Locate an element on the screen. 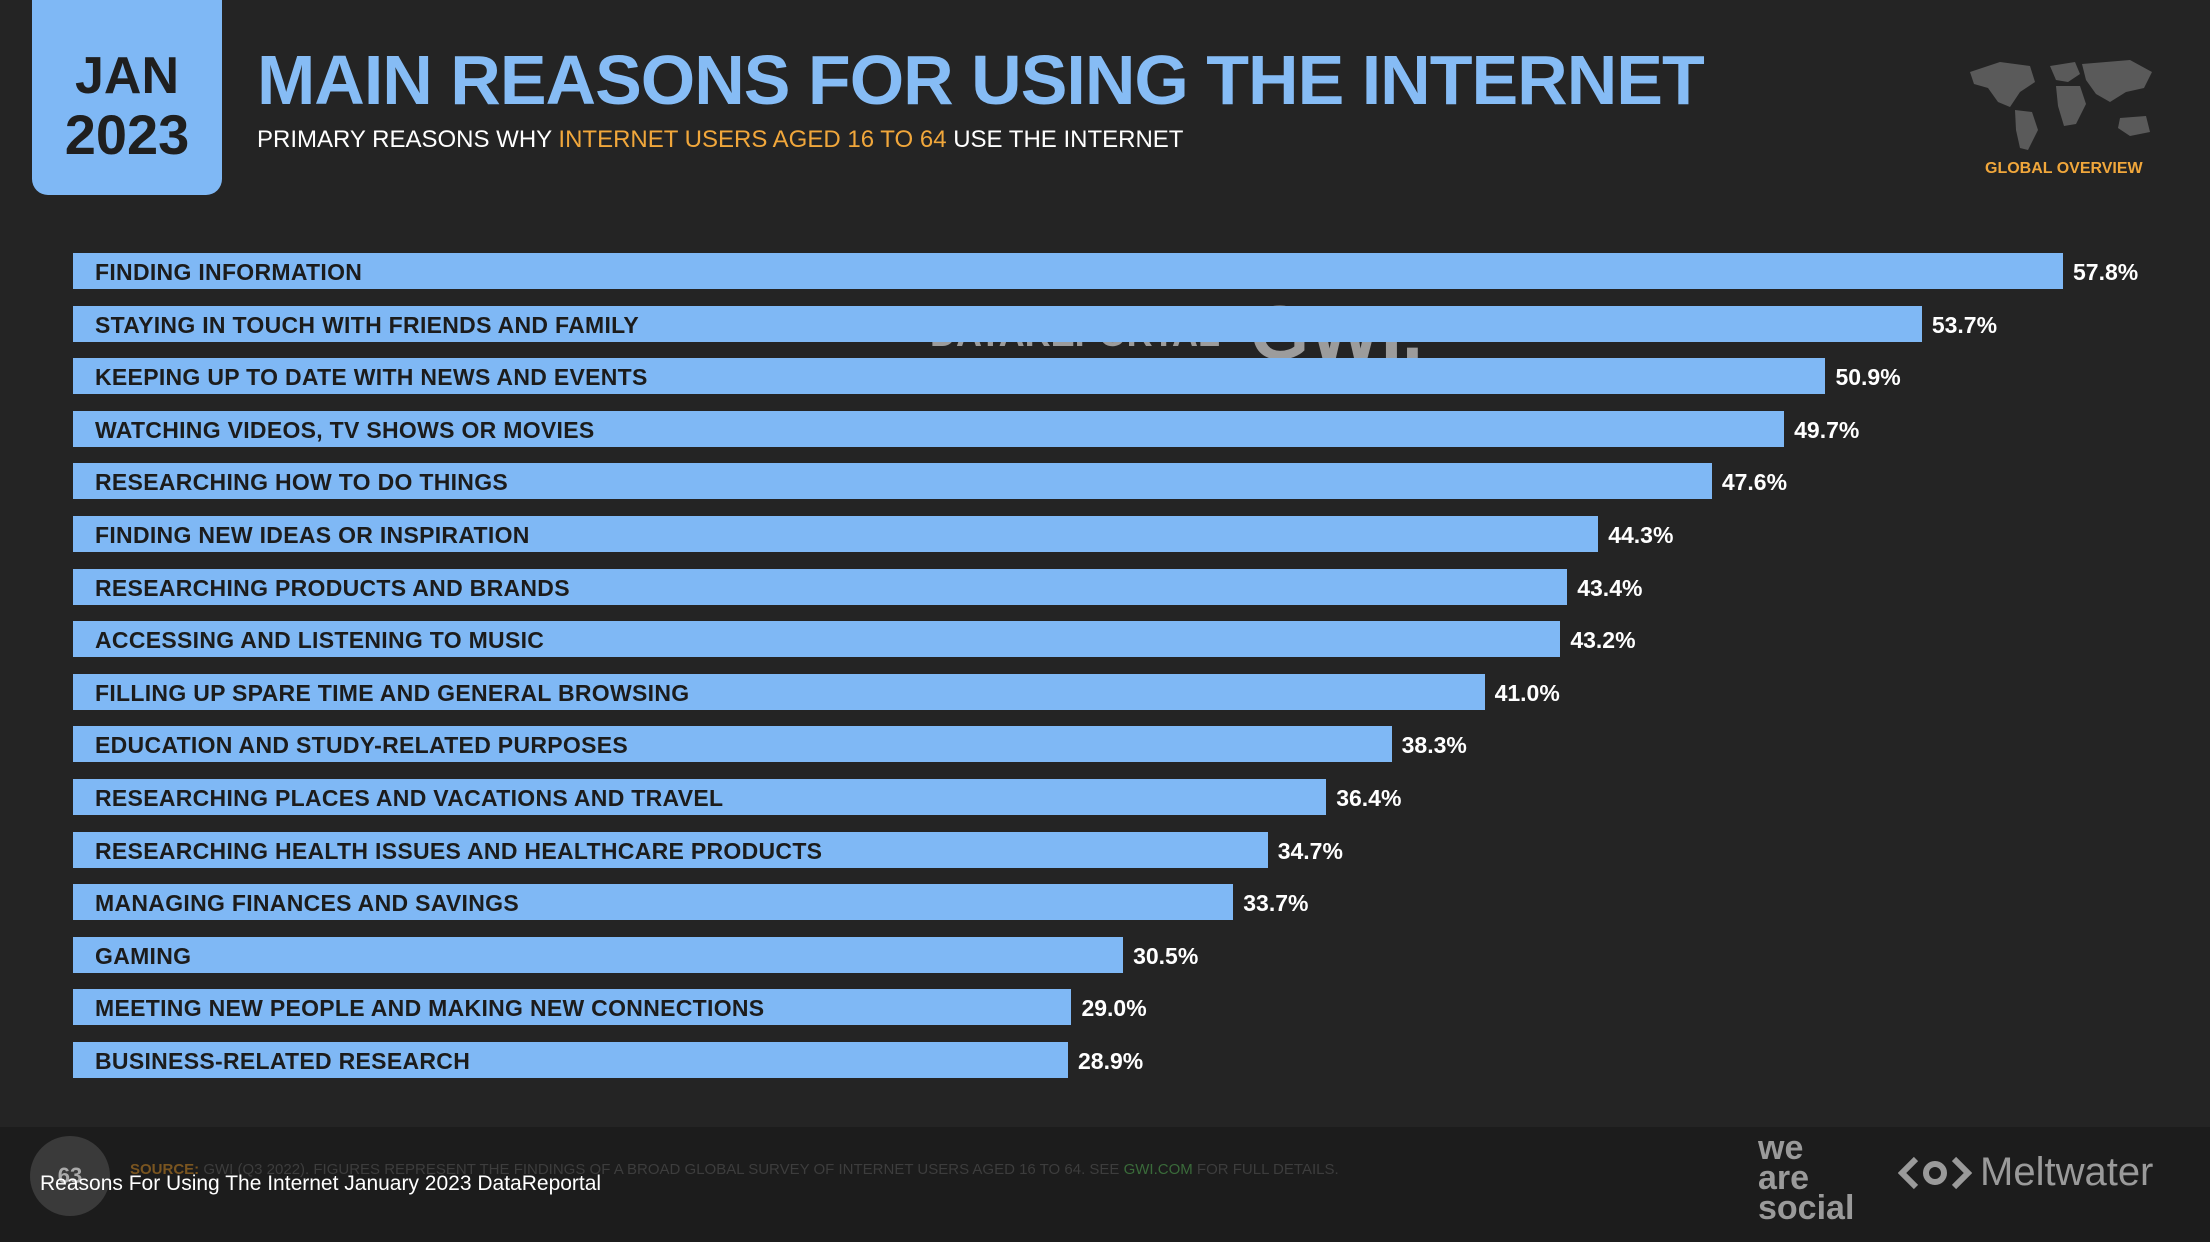 The width and height of the screenshot is (2210, 1242). brand-social: social is located at coordinates (1806, 1208).